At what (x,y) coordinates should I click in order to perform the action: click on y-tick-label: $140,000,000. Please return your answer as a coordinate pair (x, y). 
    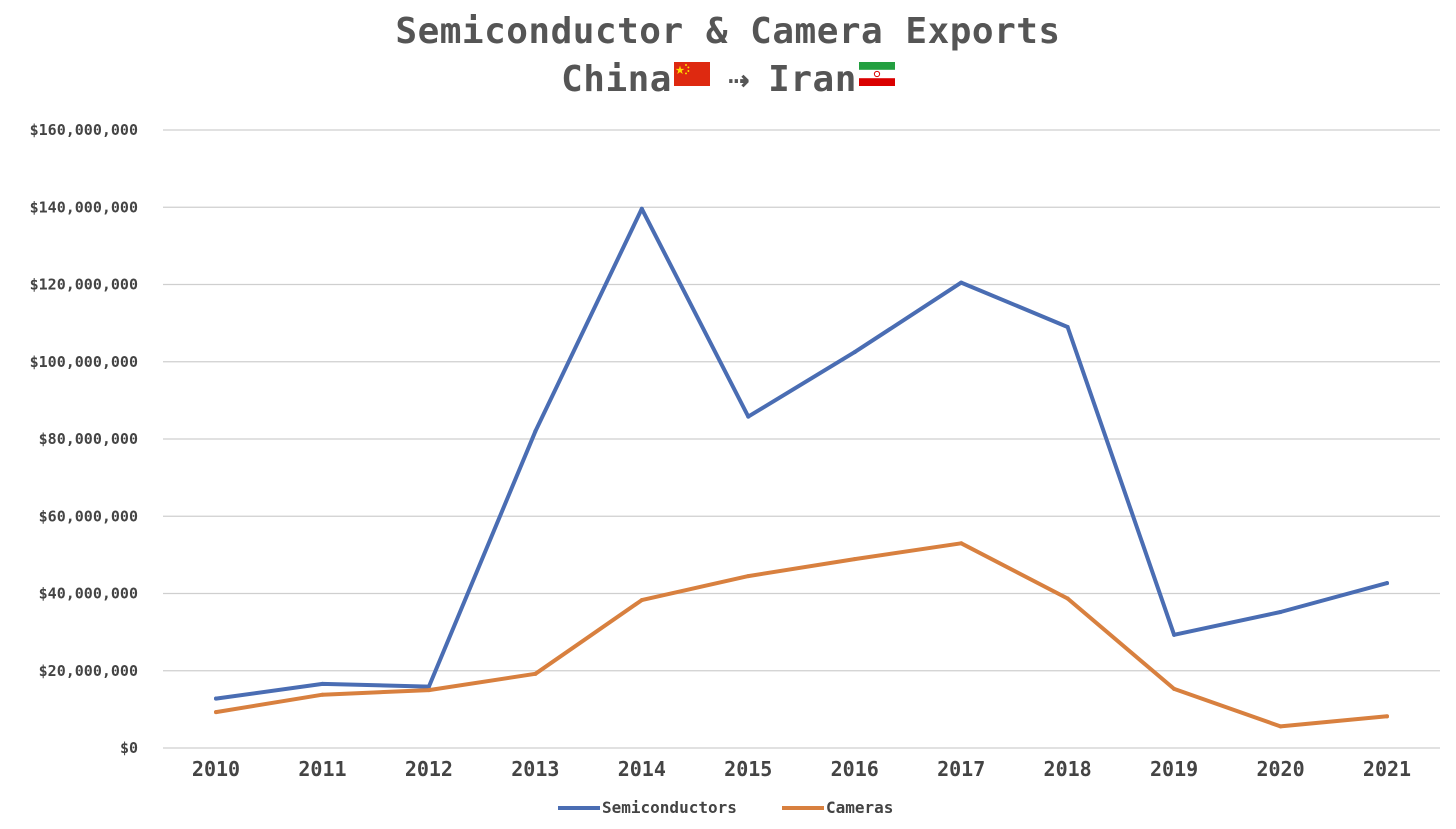
    Looking at the image, I should click on (84, 207).